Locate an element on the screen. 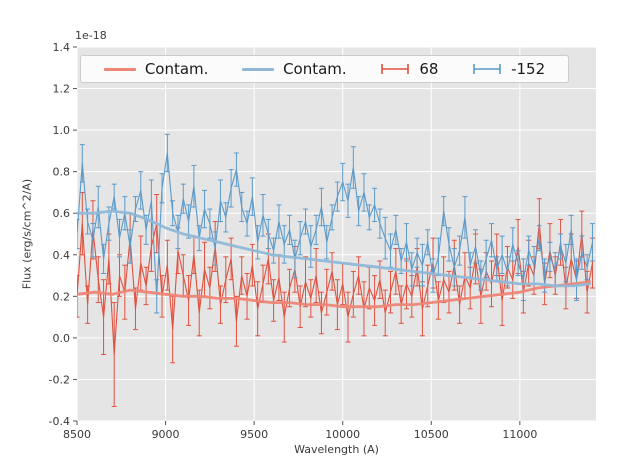  svg-text: -0.4 is located at coordinates (59, 421).